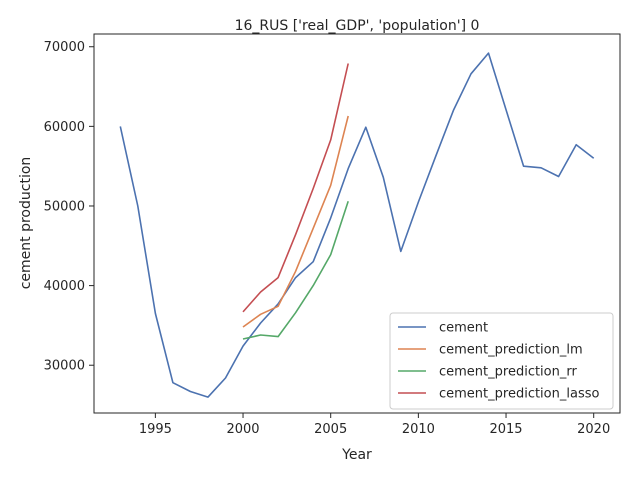 The height and width of the screenshot is (480, 640). I want to click on y-axis-label: cement production, so click(26, 223).